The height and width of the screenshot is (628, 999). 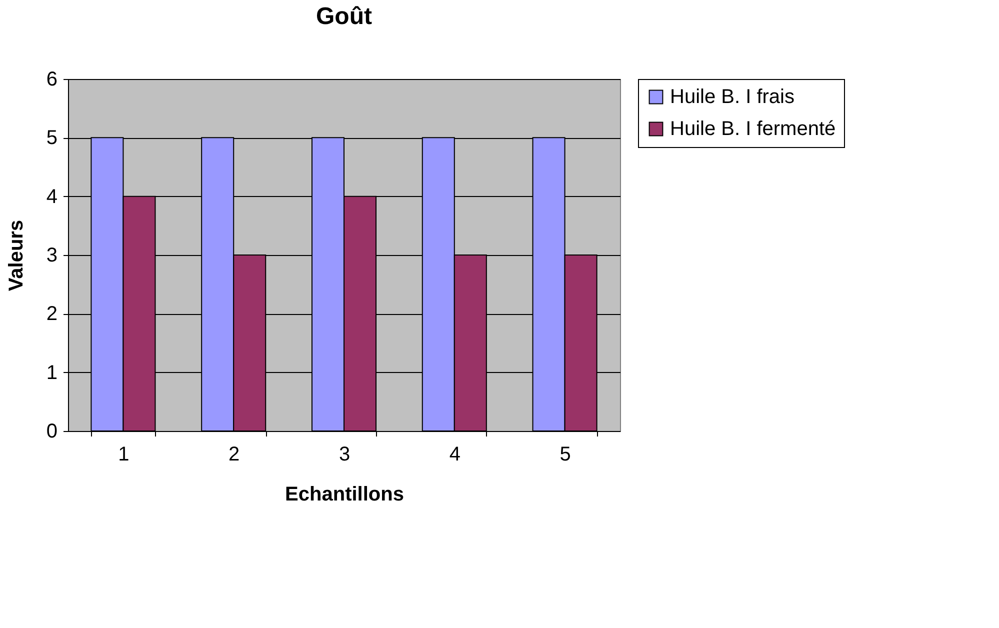 I want to click on y-tick-label: 6, so click(x=52, y=79).